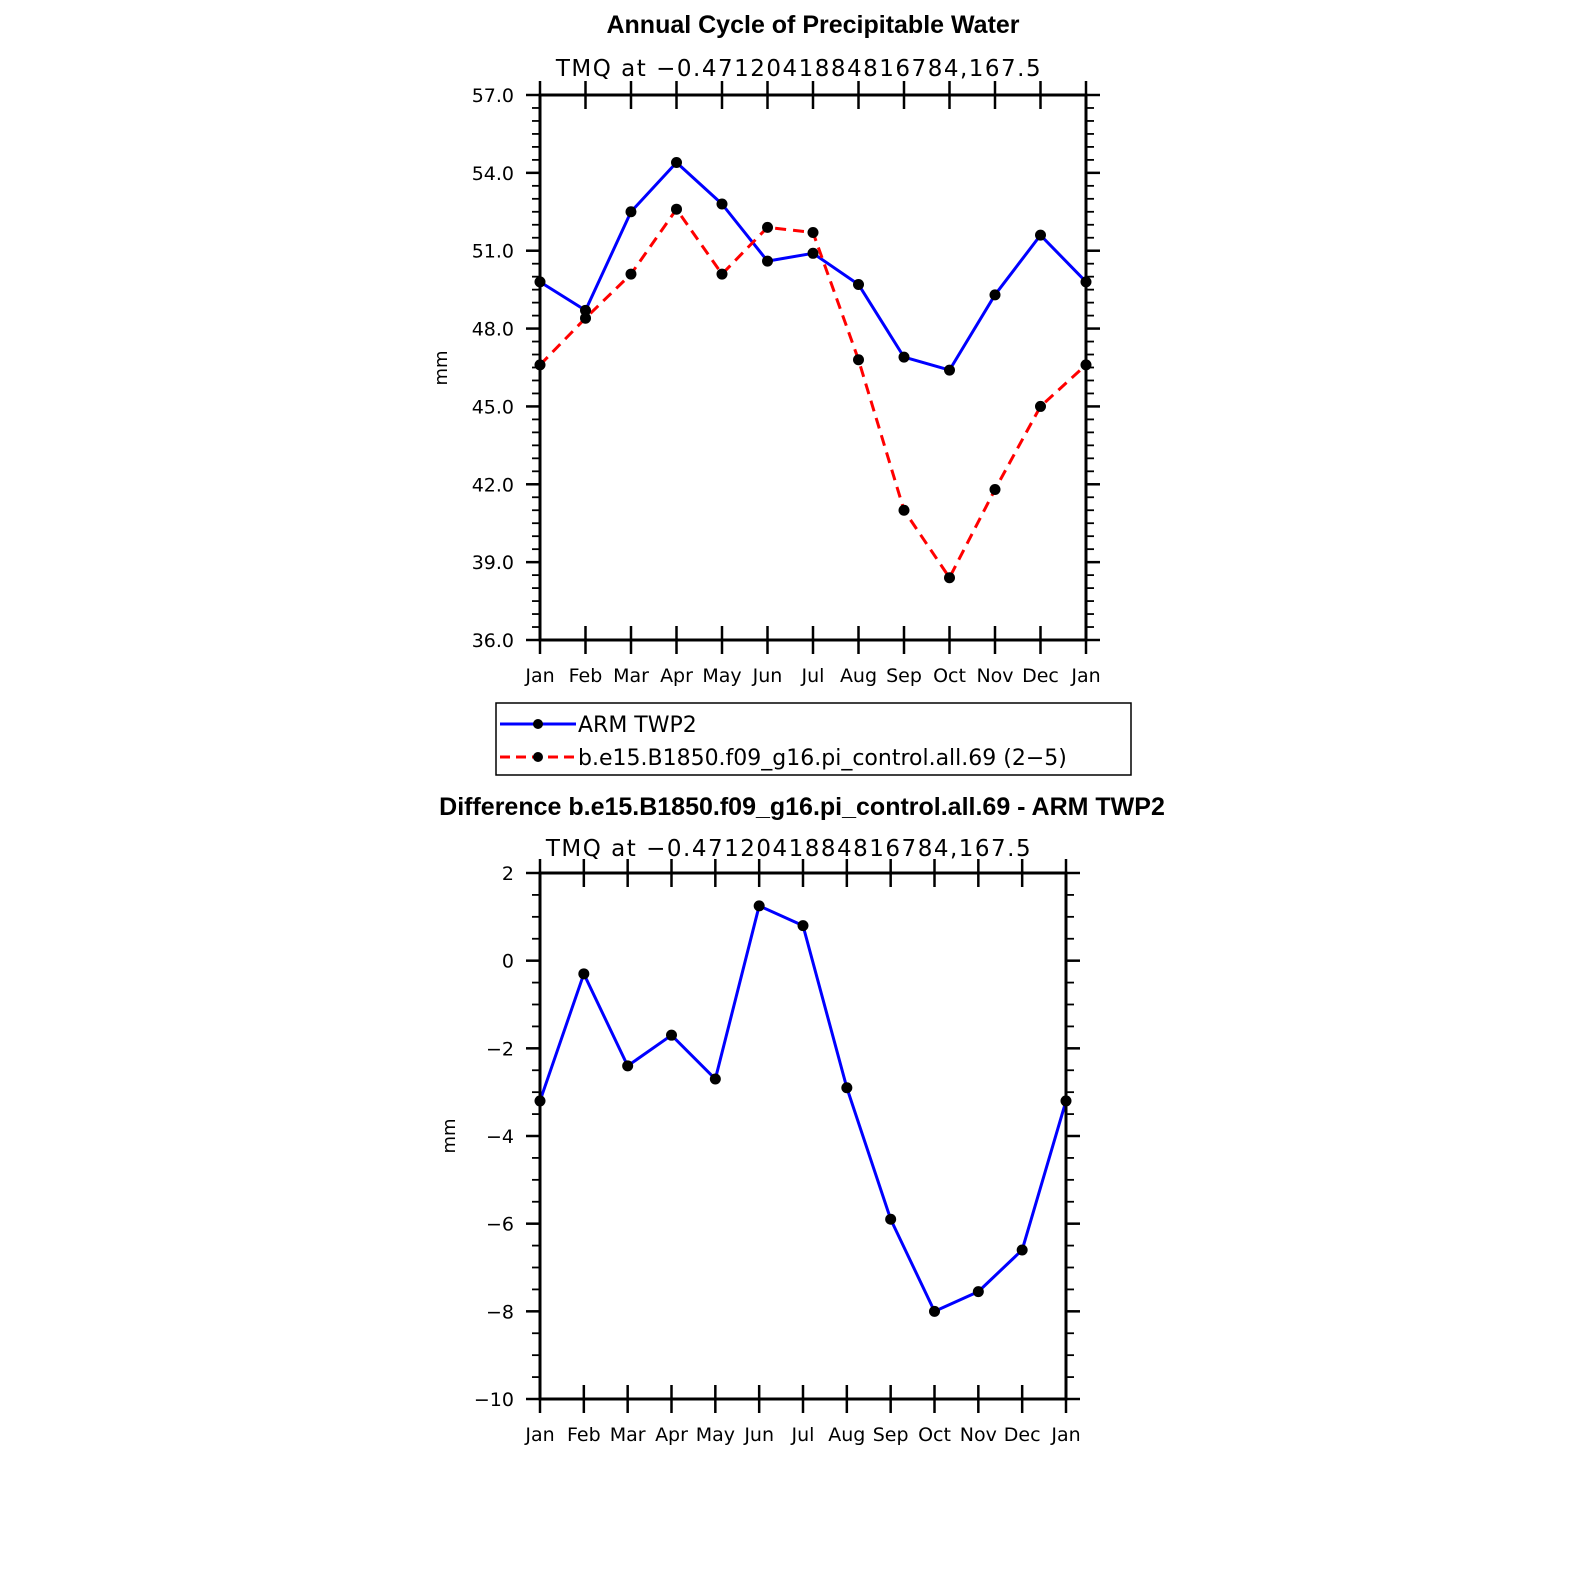  I want to click on y-tick-label: −2, so click(500, 1049).